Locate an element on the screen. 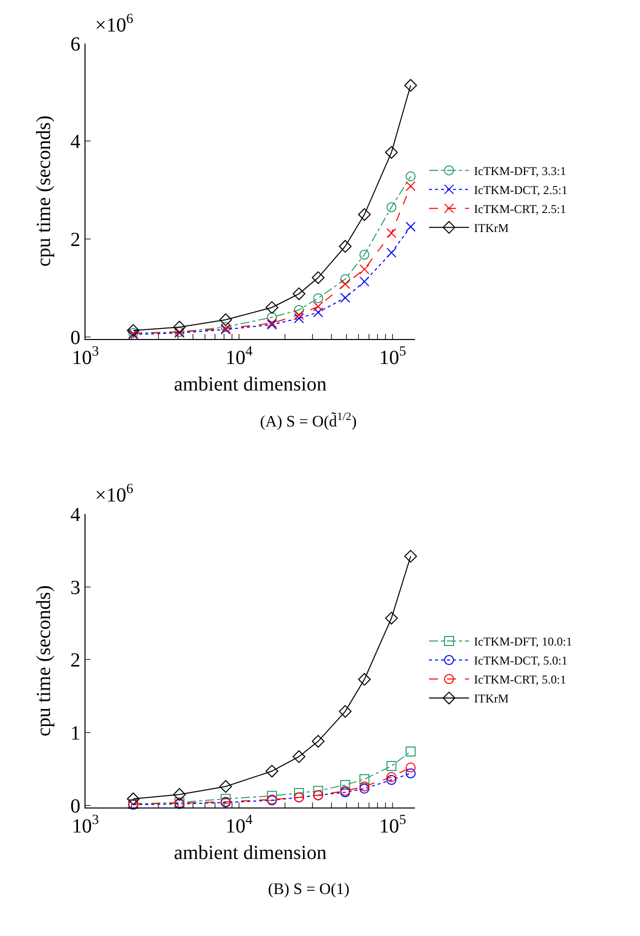 The height and width of the screenshot is (936, 640). legend-label: IcTKM-DCT, 2.5:1 is located at coordinates (521, 189).